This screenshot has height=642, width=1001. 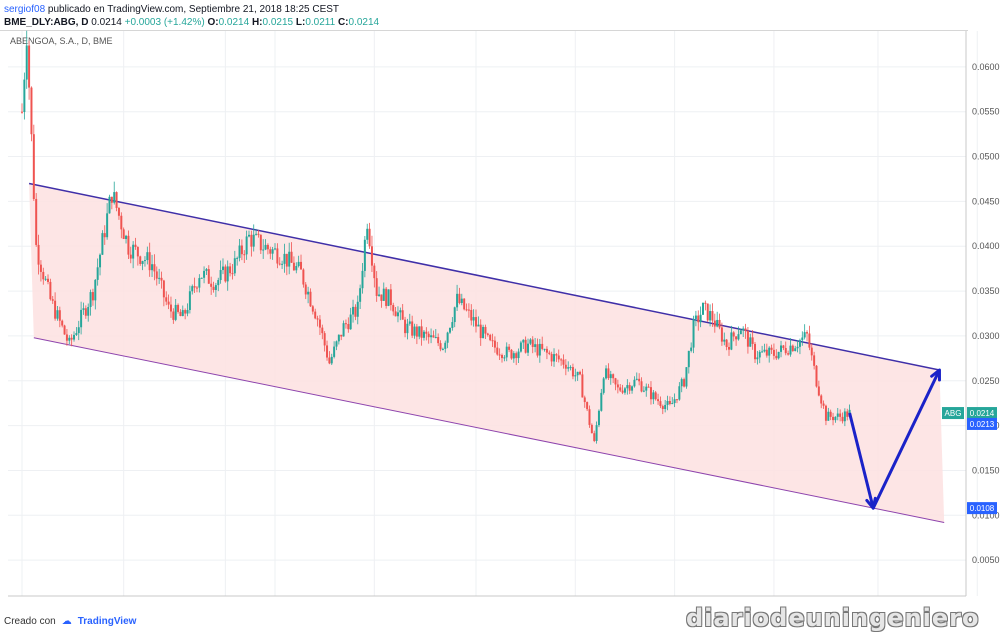 I want to click on tradingview-link: TradingView, so click(x=107, y=621).